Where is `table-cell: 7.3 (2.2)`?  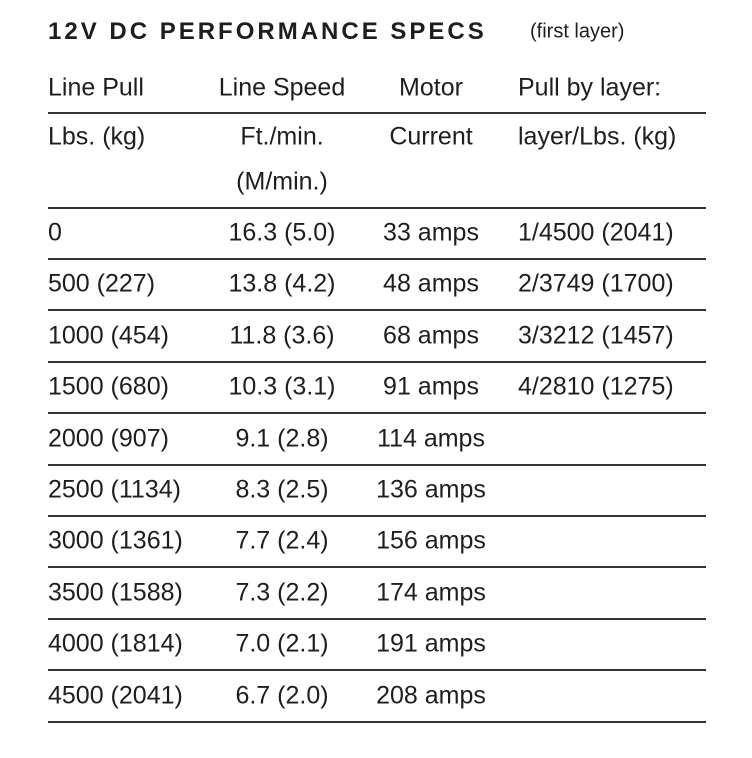
table-cell: 7.3 (2.2) is located at coordinates (282, 592).